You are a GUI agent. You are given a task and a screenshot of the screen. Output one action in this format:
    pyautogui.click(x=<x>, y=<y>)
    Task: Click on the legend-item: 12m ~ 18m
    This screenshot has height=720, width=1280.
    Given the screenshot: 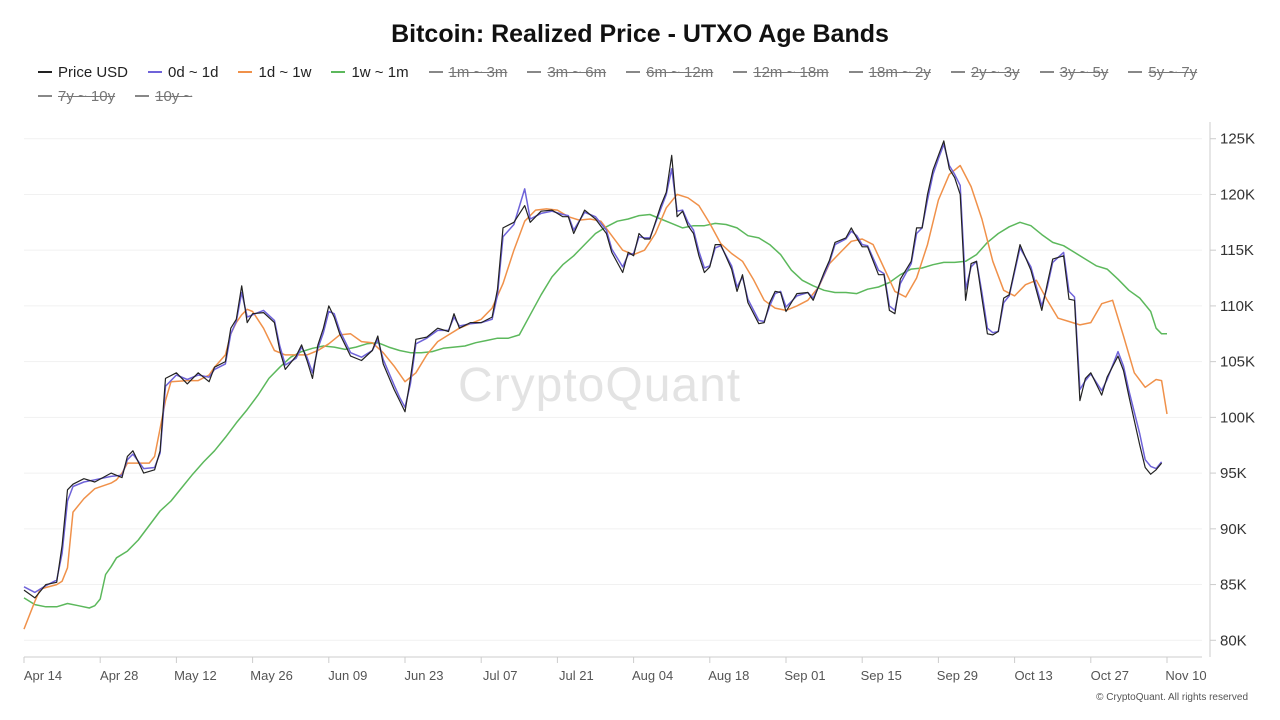 What is the action you would take?
    pyautogui.click(x=781, y=72)
    